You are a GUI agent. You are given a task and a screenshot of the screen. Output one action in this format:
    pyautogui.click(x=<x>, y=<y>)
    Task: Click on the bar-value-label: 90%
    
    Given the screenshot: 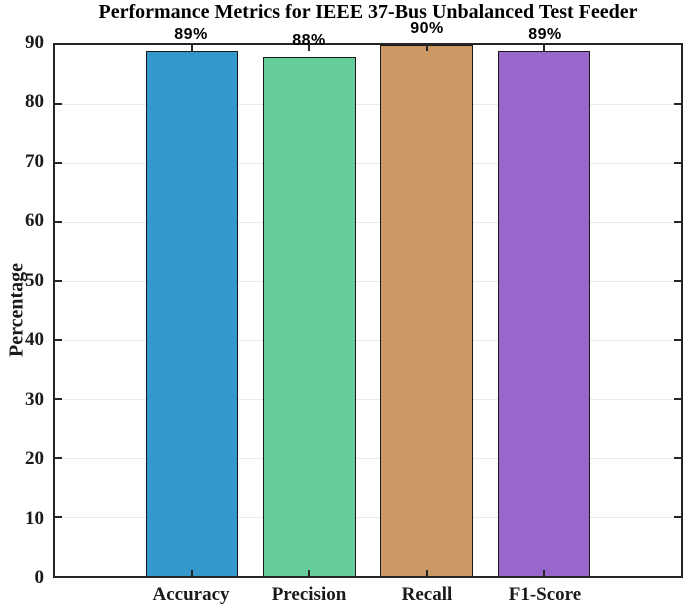 What is the action you would take?
    pyautogui.click(x=427, y=28)
    